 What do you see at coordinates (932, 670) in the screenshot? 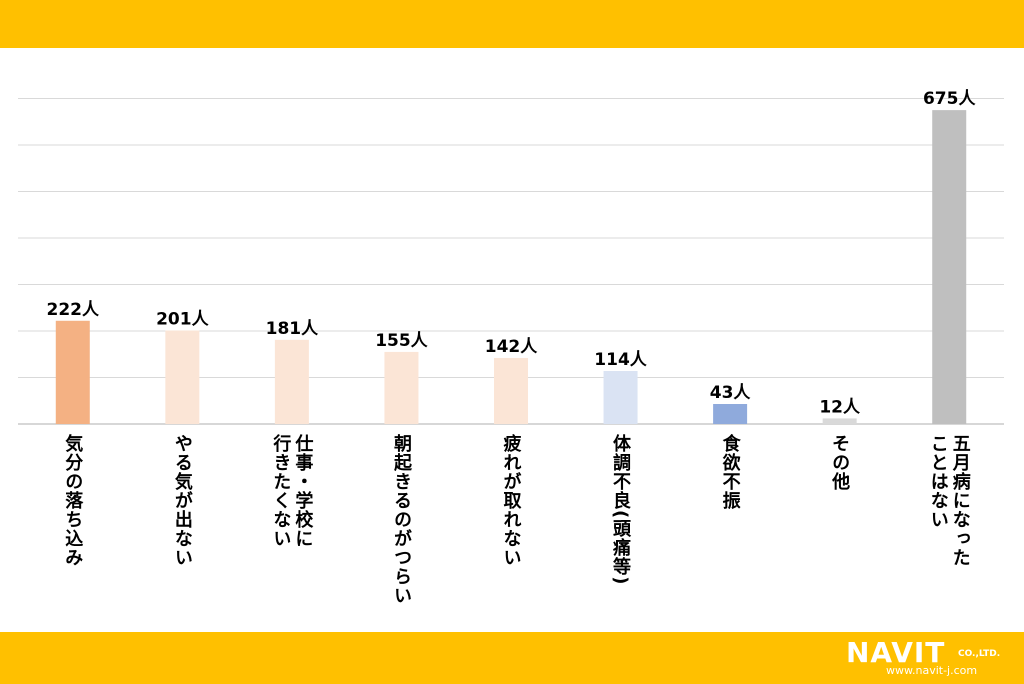
I see `logo-url: www.navit-j.com` at bounding box center [932, 670].